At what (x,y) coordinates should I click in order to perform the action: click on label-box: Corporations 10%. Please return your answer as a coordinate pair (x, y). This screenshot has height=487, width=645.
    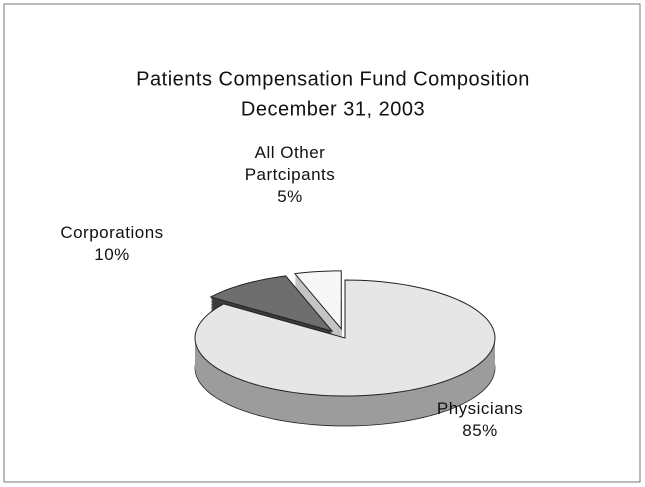
    Looking at the image, I should click on (112, 244).